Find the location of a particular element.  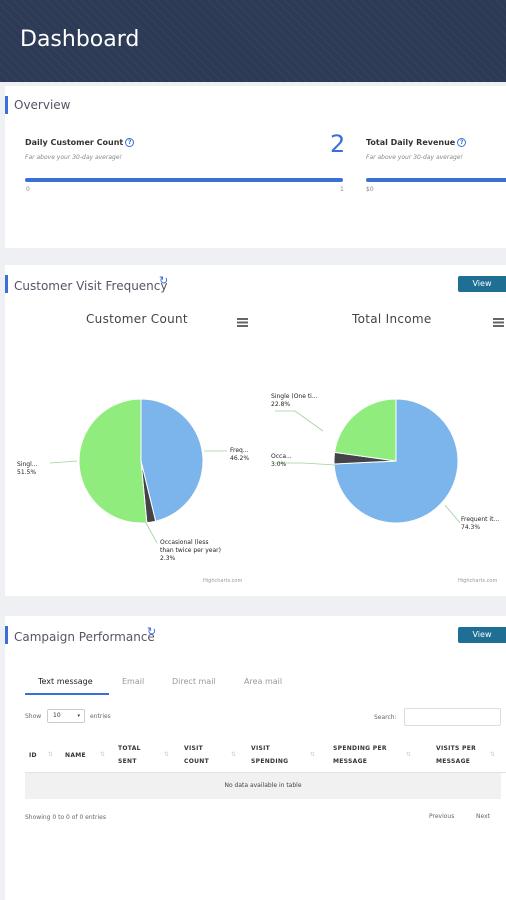

chart-title: Total Income is located at coordinates (392, 319).